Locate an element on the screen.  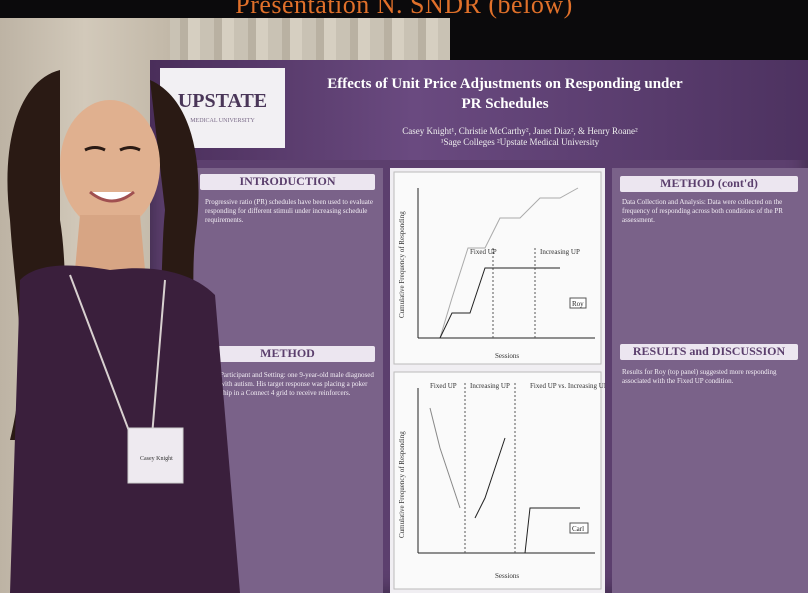
method-heading: METHOD is located at coordinates (287, 354).